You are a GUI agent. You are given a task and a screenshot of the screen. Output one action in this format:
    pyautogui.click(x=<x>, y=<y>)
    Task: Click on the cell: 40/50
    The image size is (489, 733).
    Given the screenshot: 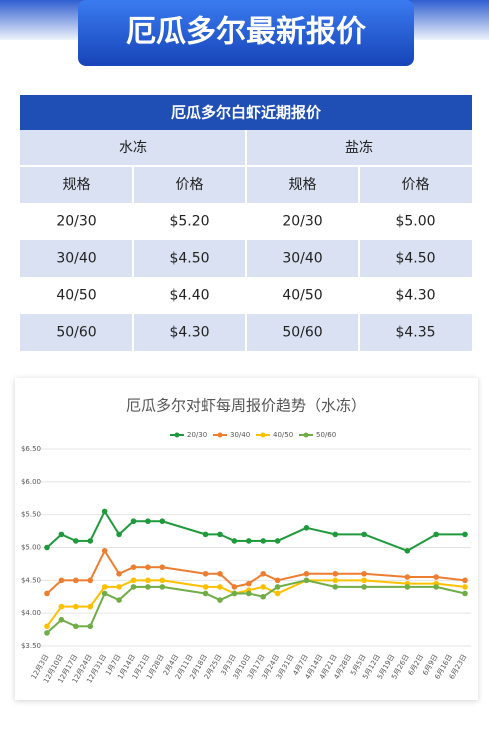 What is the action you would take?
    pyautogui.click(x=302, y=296)
    